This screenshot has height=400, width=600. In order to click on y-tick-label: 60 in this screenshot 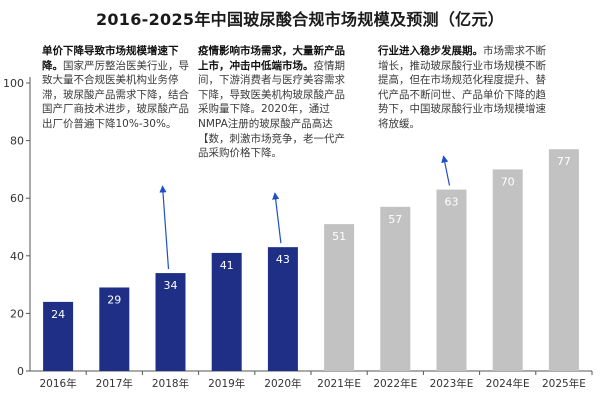, I will do `click(17, 198)`.